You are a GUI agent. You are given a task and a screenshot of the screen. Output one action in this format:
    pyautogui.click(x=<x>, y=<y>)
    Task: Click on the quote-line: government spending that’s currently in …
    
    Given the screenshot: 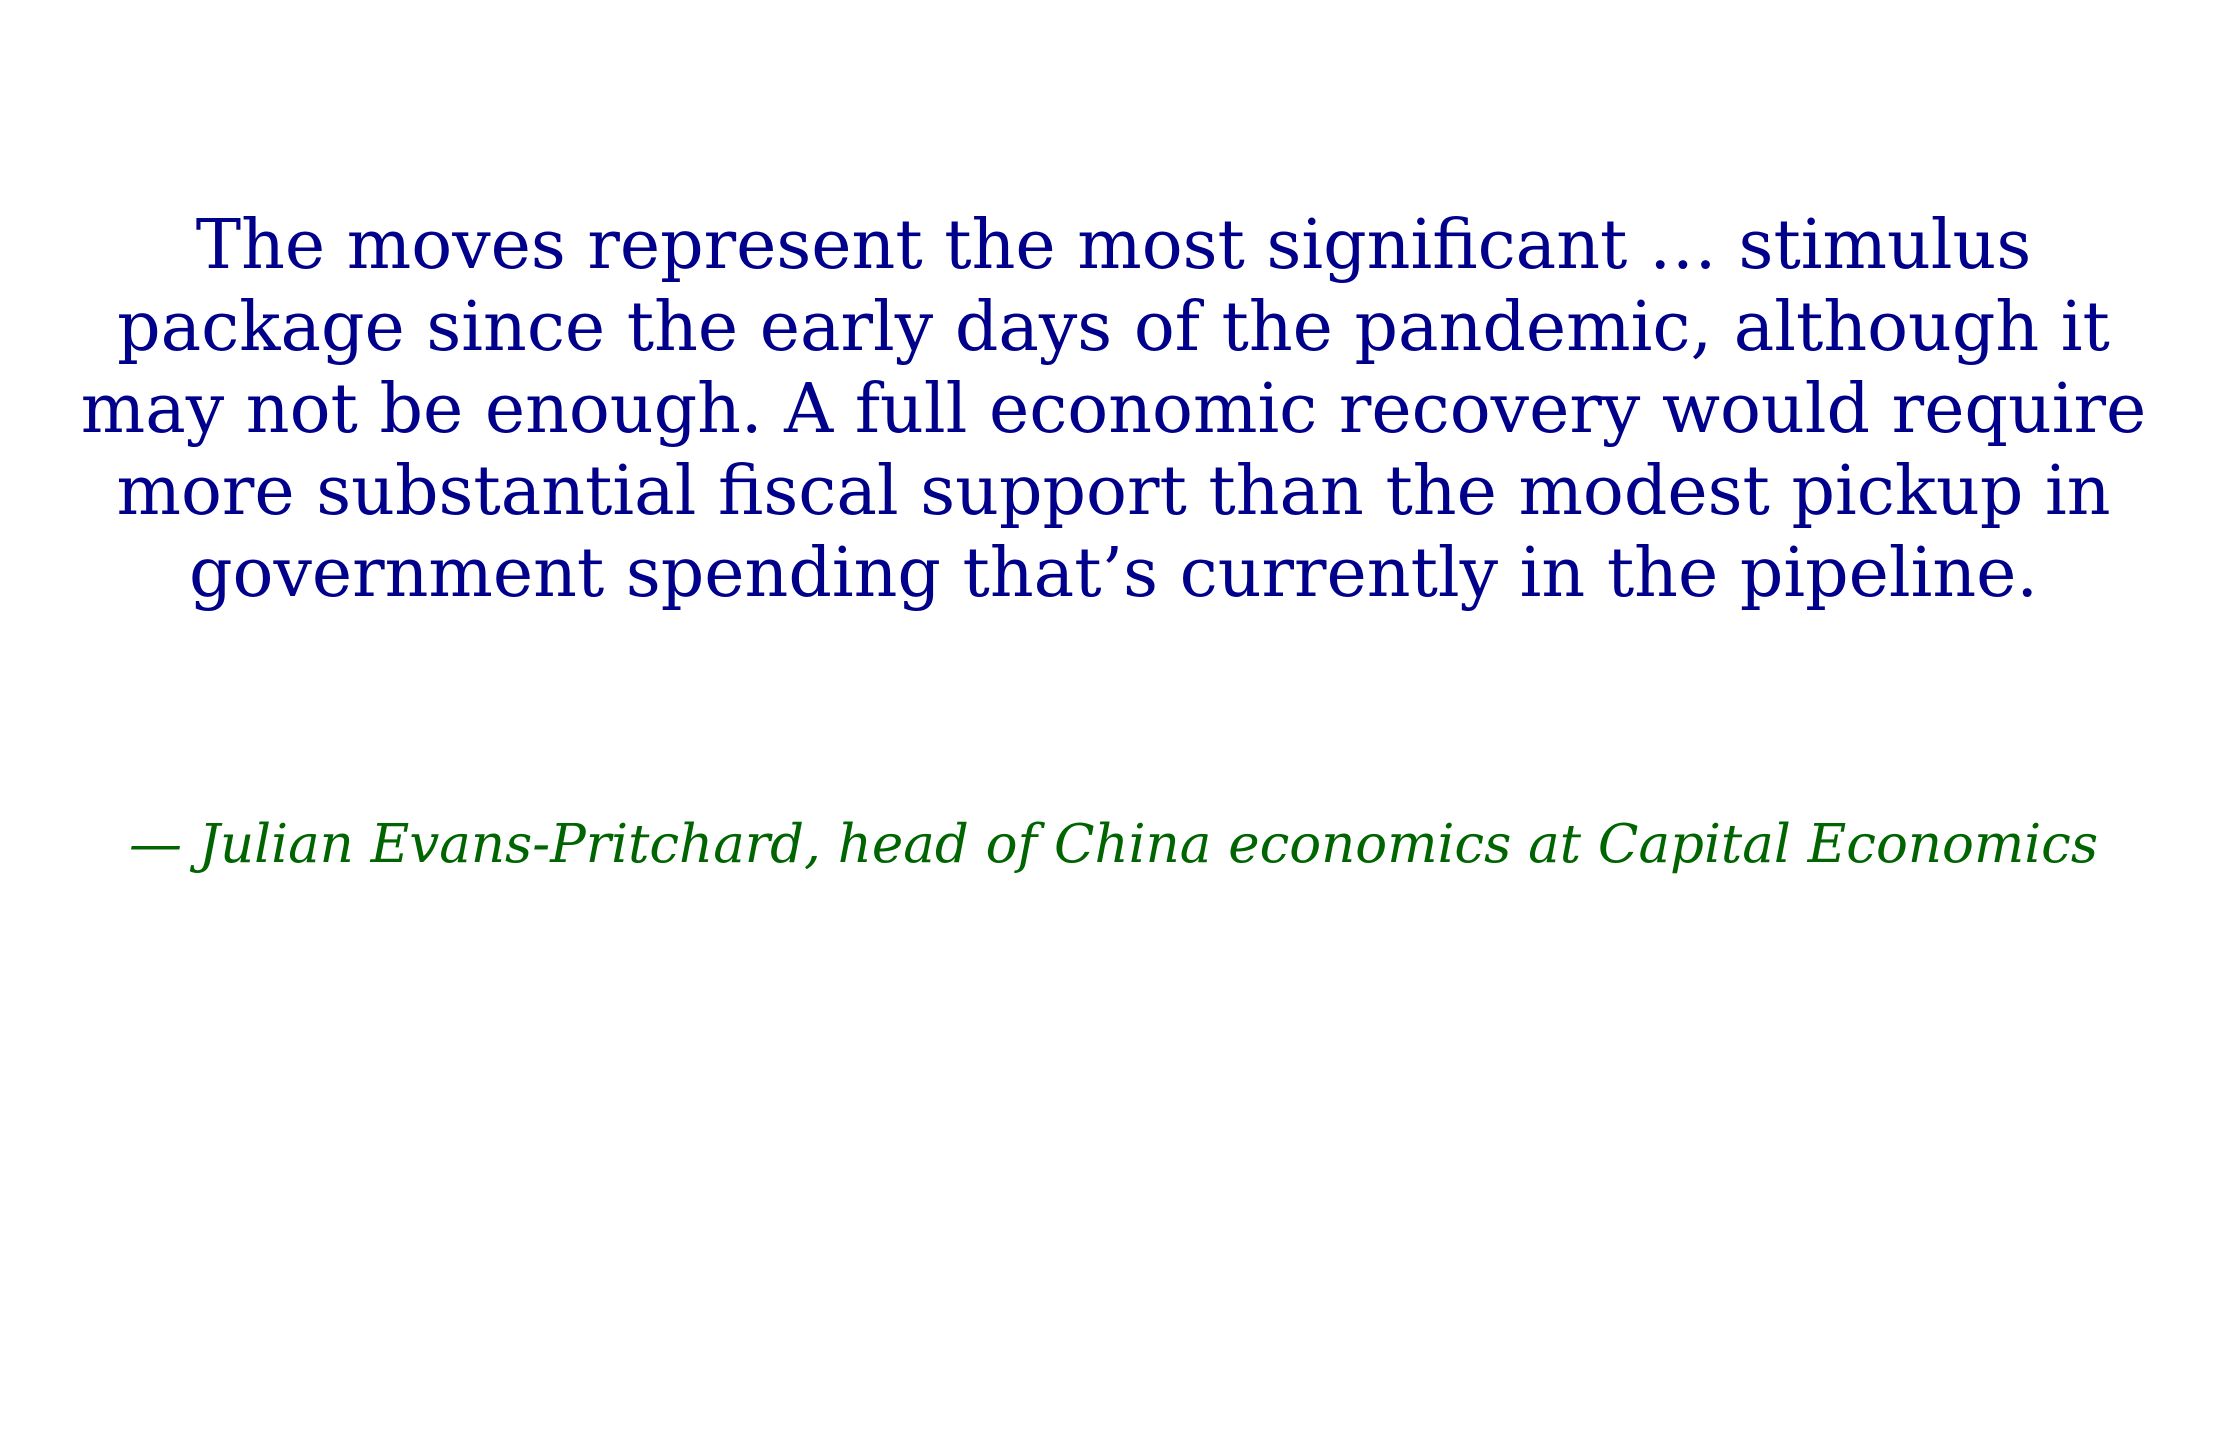 What is the action you would take?
    pyautogui.click(x=1113, y=573)
    